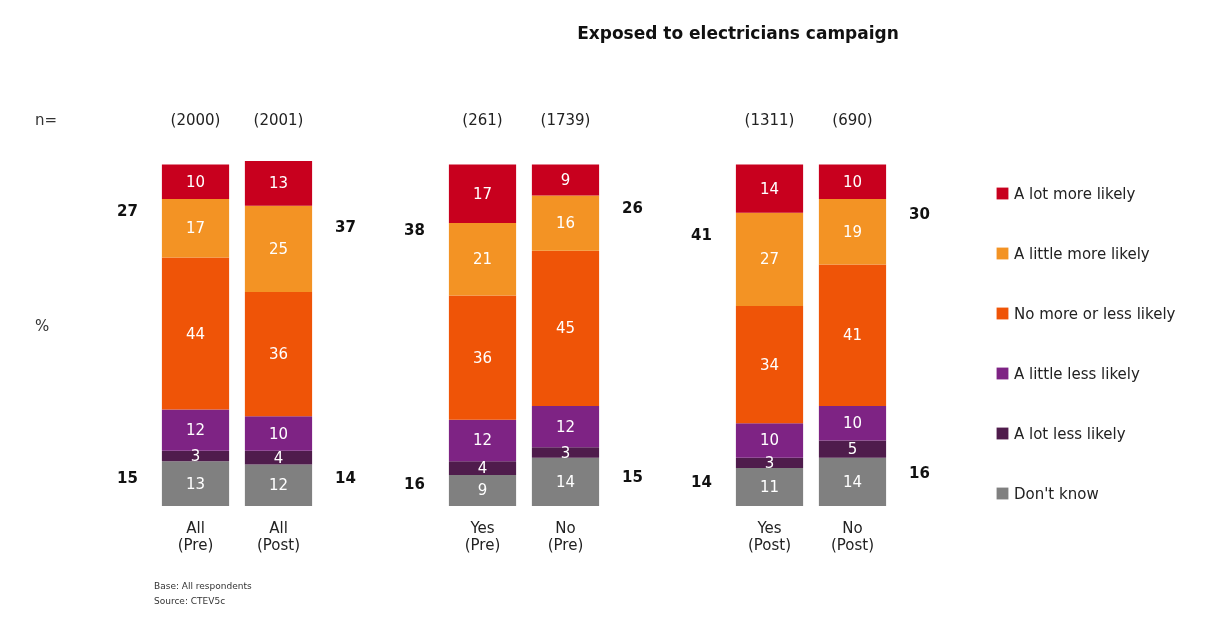  I want to click on text: (2000), so click(195, 120).